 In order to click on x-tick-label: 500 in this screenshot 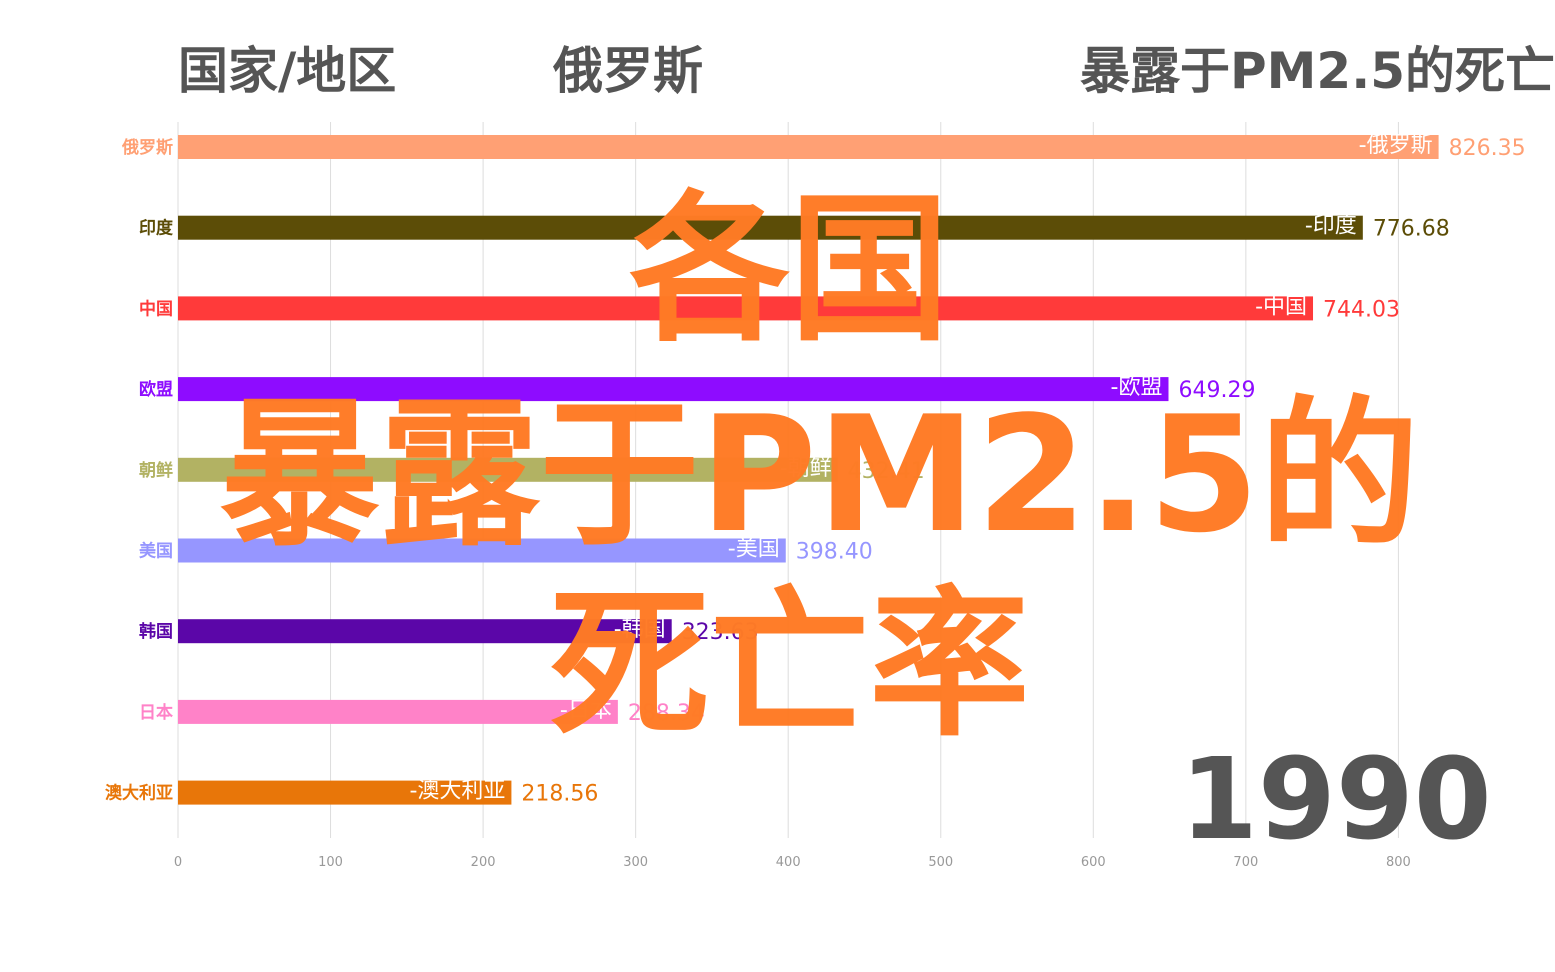, I will do `click(940, 862)`.